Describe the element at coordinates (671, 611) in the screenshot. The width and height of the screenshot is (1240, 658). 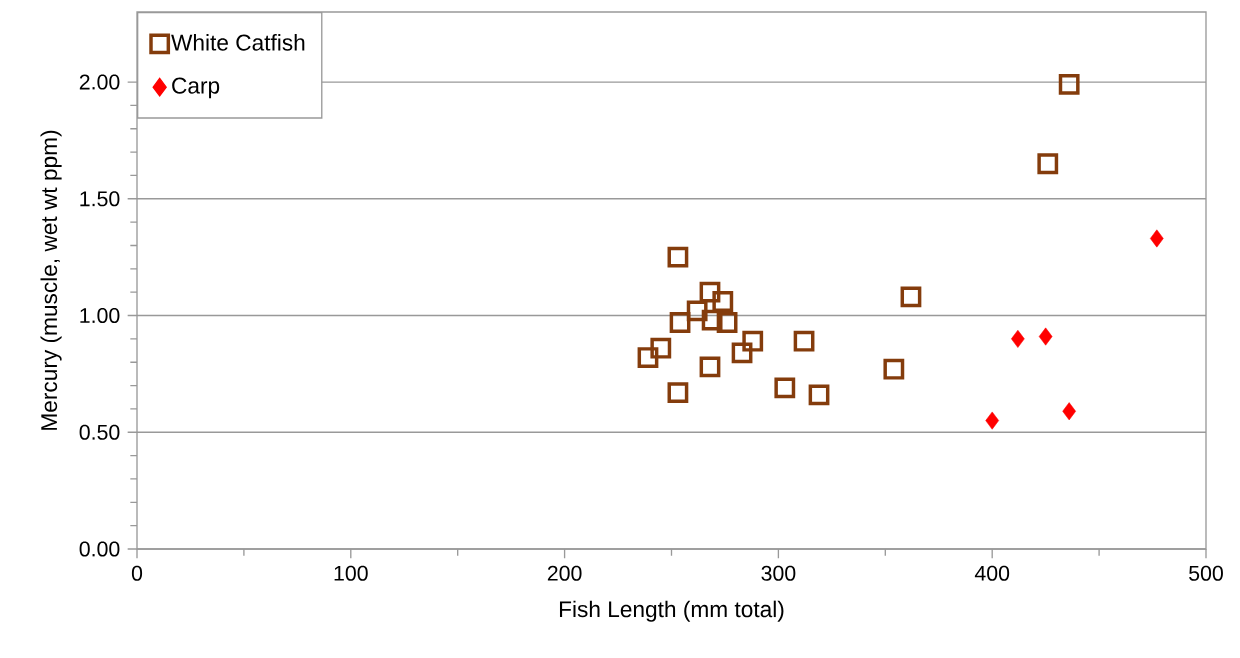
I see `x-axis-title: Fish Length (mm total)` at that location.